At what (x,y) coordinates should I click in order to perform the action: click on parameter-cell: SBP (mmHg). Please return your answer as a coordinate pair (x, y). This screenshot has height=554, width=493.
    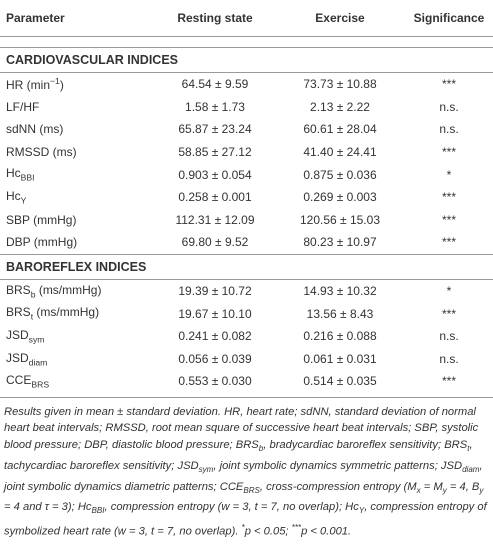
    Looking at the image, I should click on (77, 220).